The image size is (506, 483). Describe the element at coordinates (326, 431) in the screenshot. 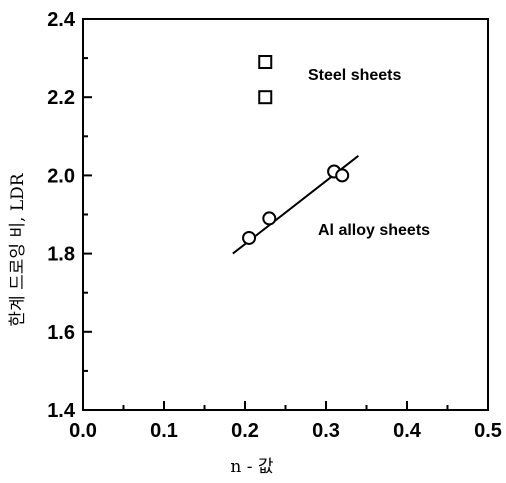

I see `x-tick-label: 0.3` at that location.